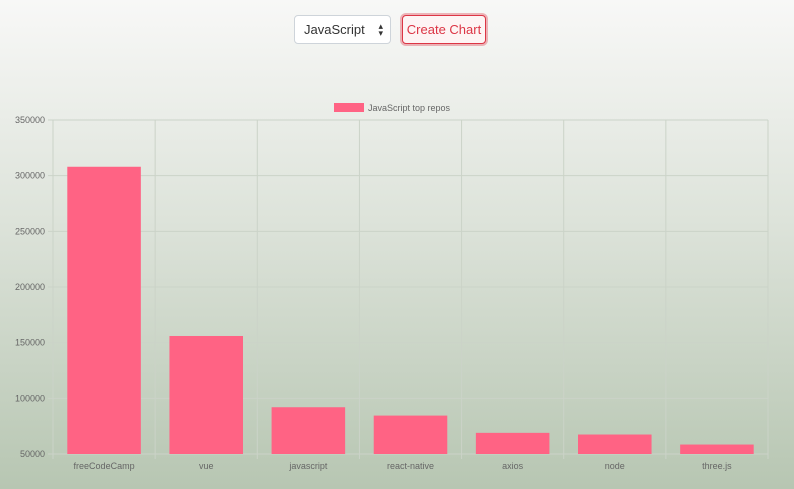  I want to click on x-tick-label: vue, so click(206, 466).